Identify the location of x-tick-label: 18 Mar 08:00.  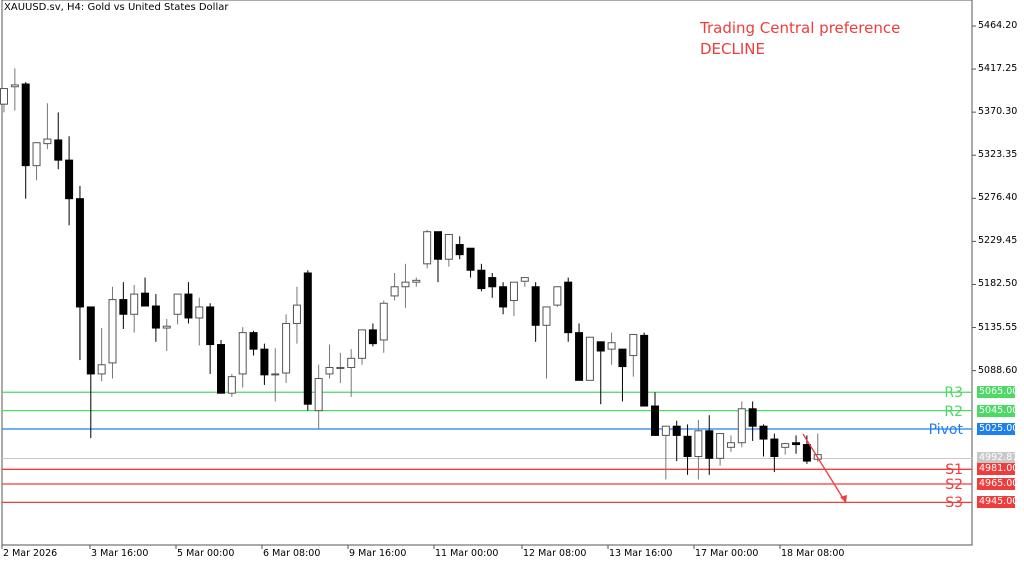
(813, 553).